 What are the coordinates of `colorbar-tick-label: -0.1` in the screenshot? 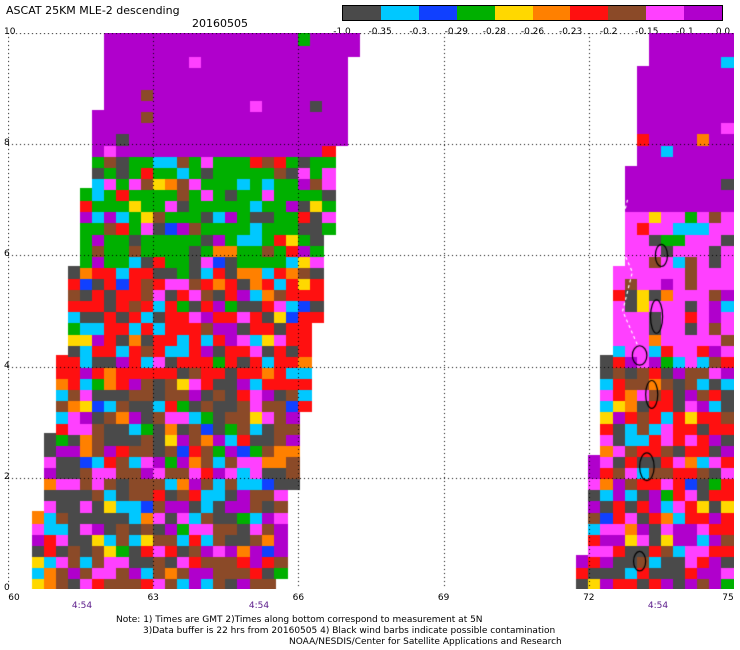 It's located at (685, 32).